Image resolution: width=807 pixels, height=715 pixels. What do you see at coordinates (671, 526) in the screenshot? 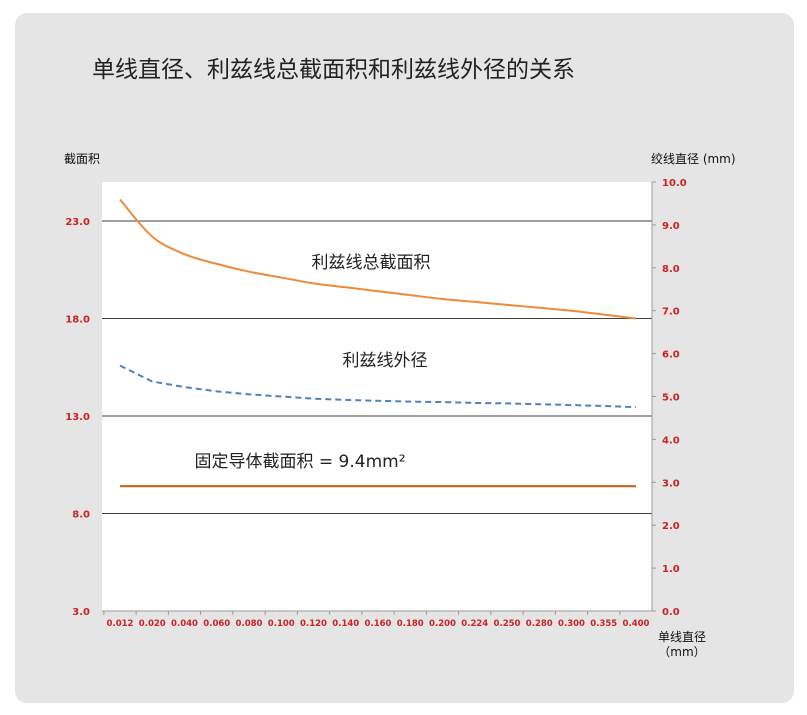
I see `right-tick-label: 2.0` at bounding box center [671, 526].